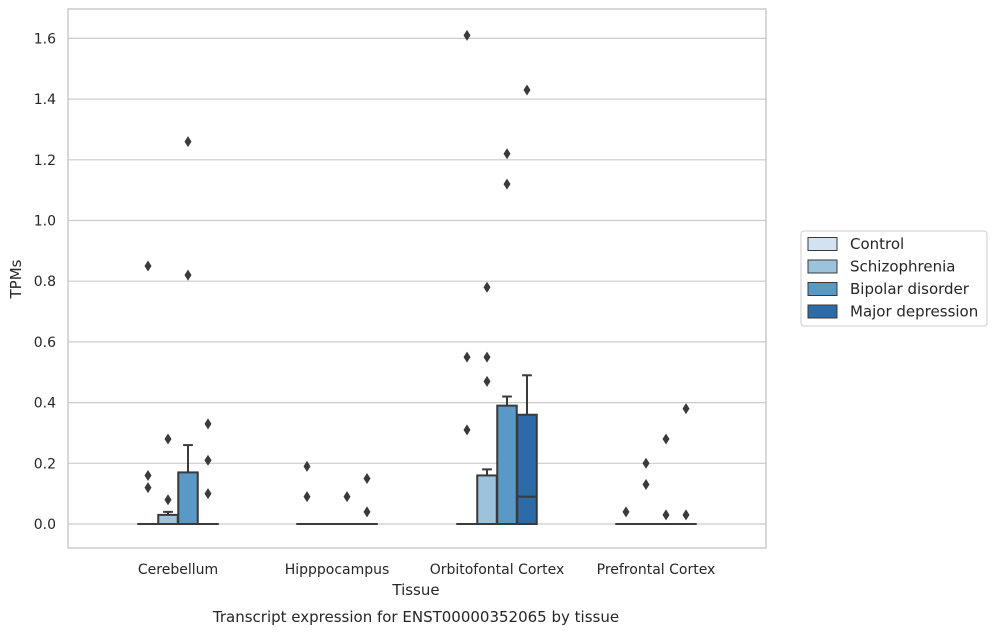 Image resolution: width=997 pixels, height=634 pixels. What do you see at coordinates (45, 100) in the screenshot?
I see `y-tick-label: 1.4` at bounding box center [45, 100].